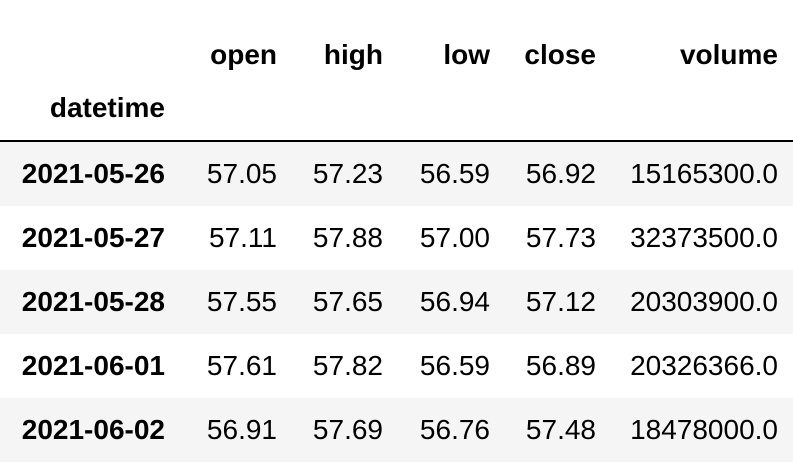  Describe the element at coordinates (88, 38) in the screenshot. I see `header-corner-cell` at that location.